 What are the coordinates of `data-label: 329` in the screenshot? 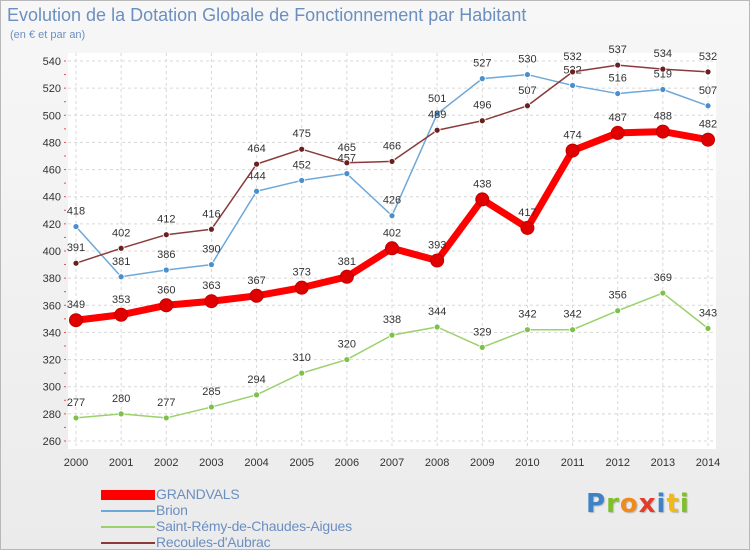 It's located at (482, 332).